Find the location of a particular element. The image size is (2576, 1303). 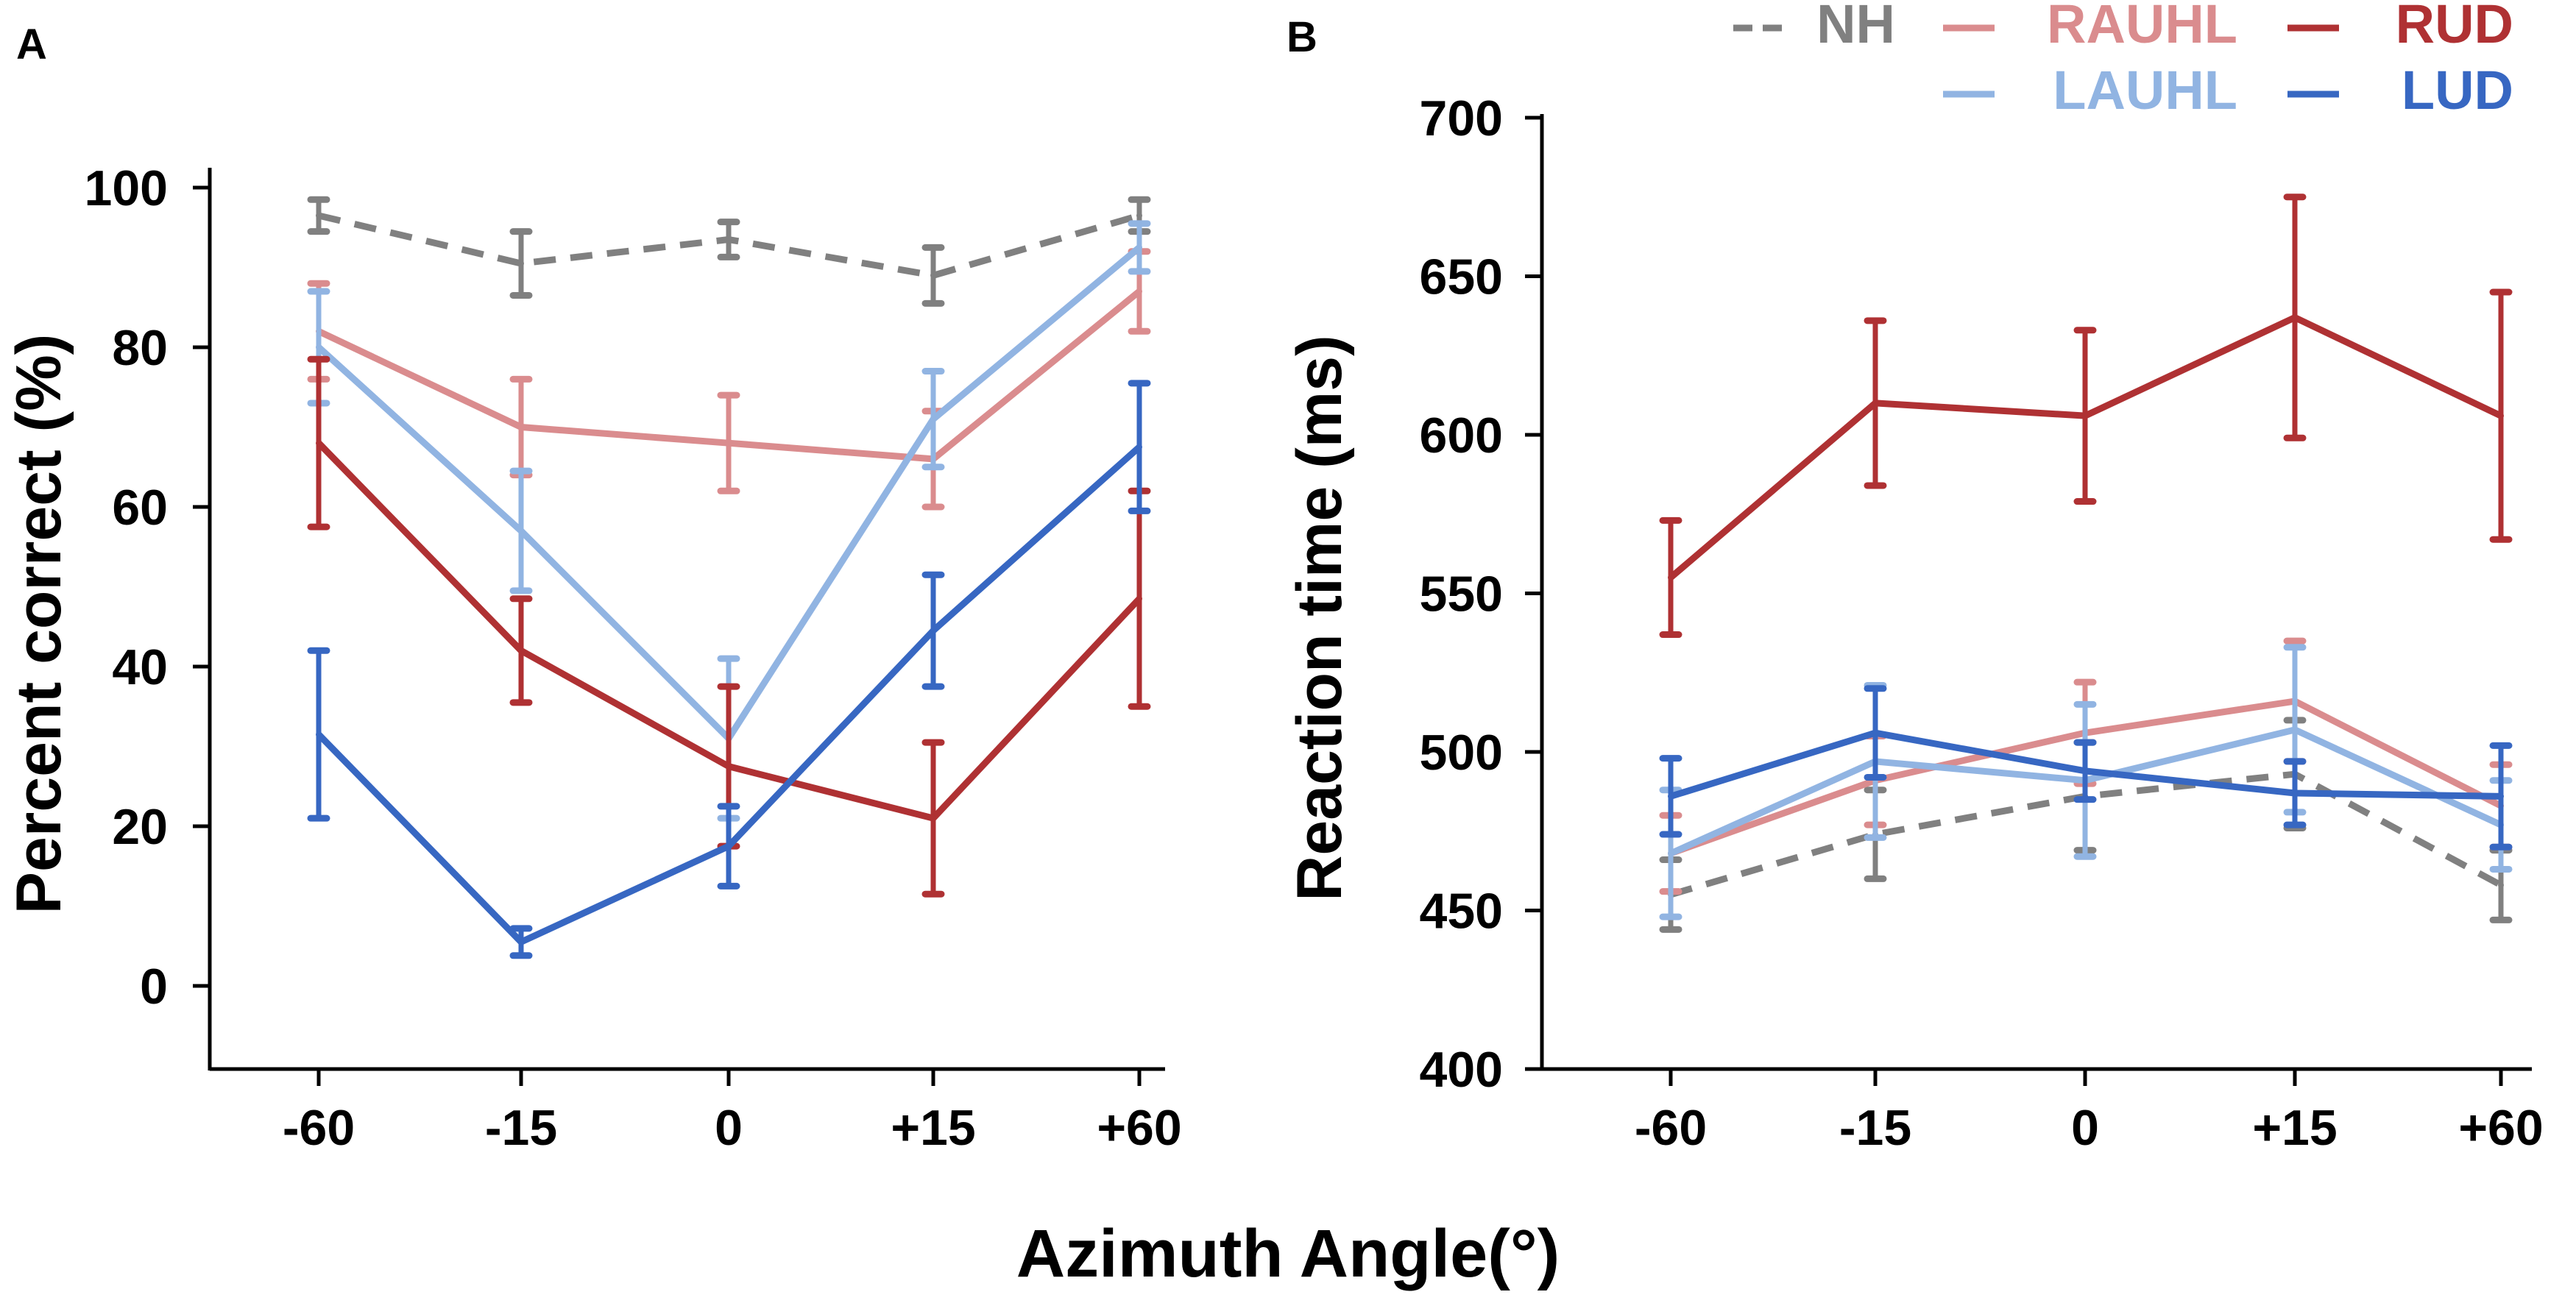

panel-a-y-tick-label: 20 is located at coordinates (140, 827).